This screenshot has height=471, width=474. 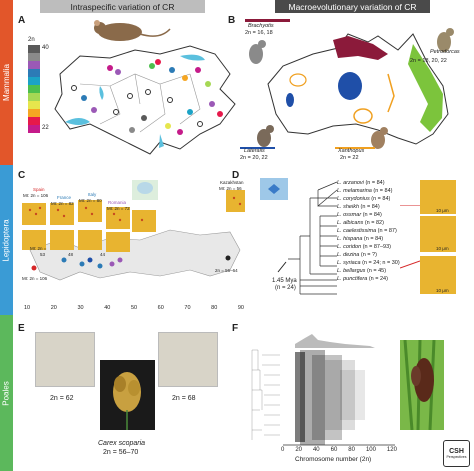 What do you see at coordinates (140, 103) in the screenshot?
I see `canton-borders` at bounding box center [140, 103].